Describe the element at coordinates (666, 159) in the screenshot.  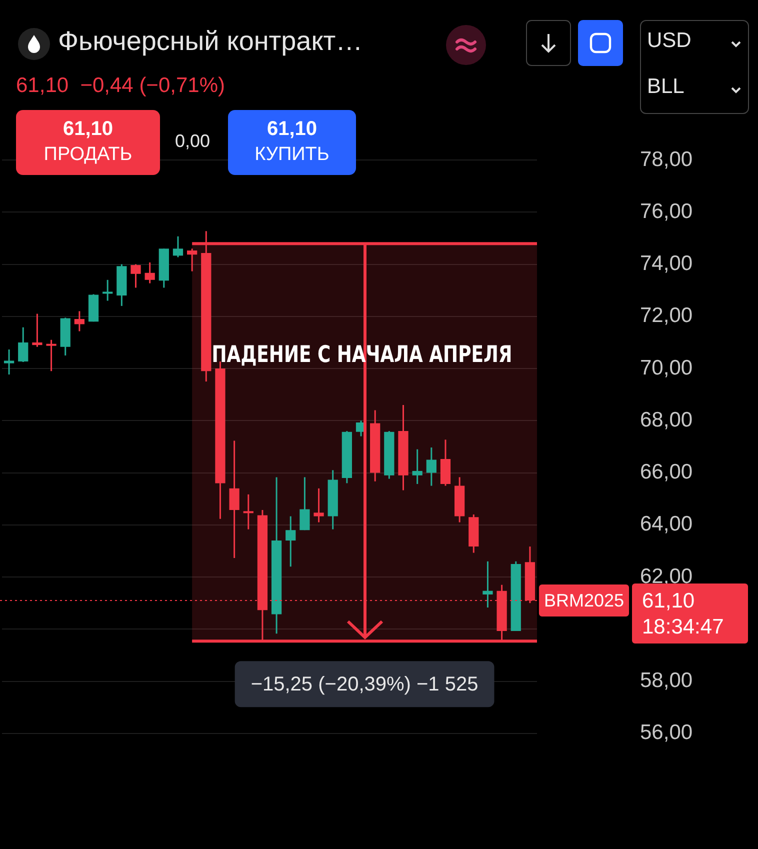
I see `y-tick-label: 78,00` at that location.